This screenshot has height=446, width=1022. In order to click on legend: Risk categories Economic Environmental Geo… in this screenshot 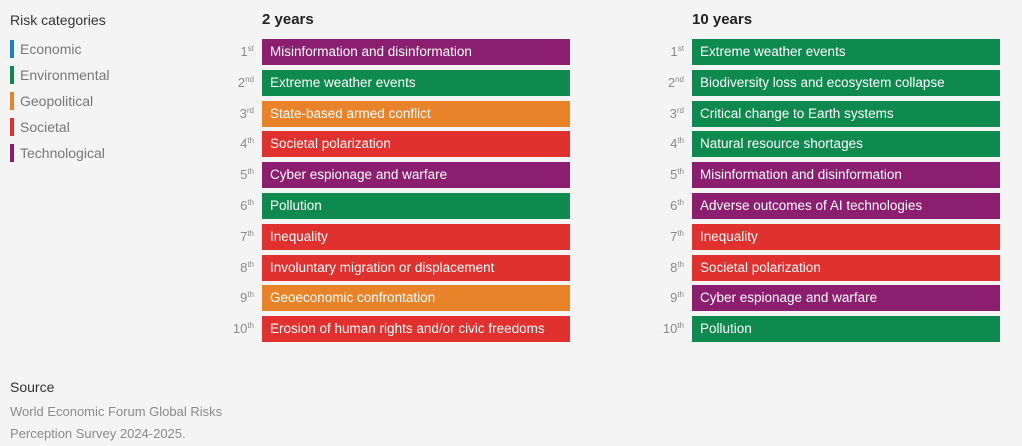, I will do `click(60, 89)`.